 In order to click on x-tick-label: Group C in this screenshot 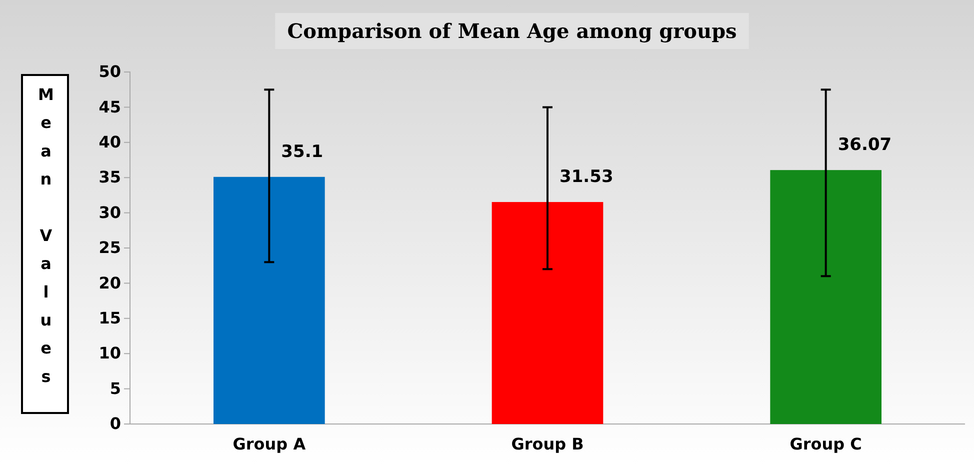, I will do `click(826, 444)`.